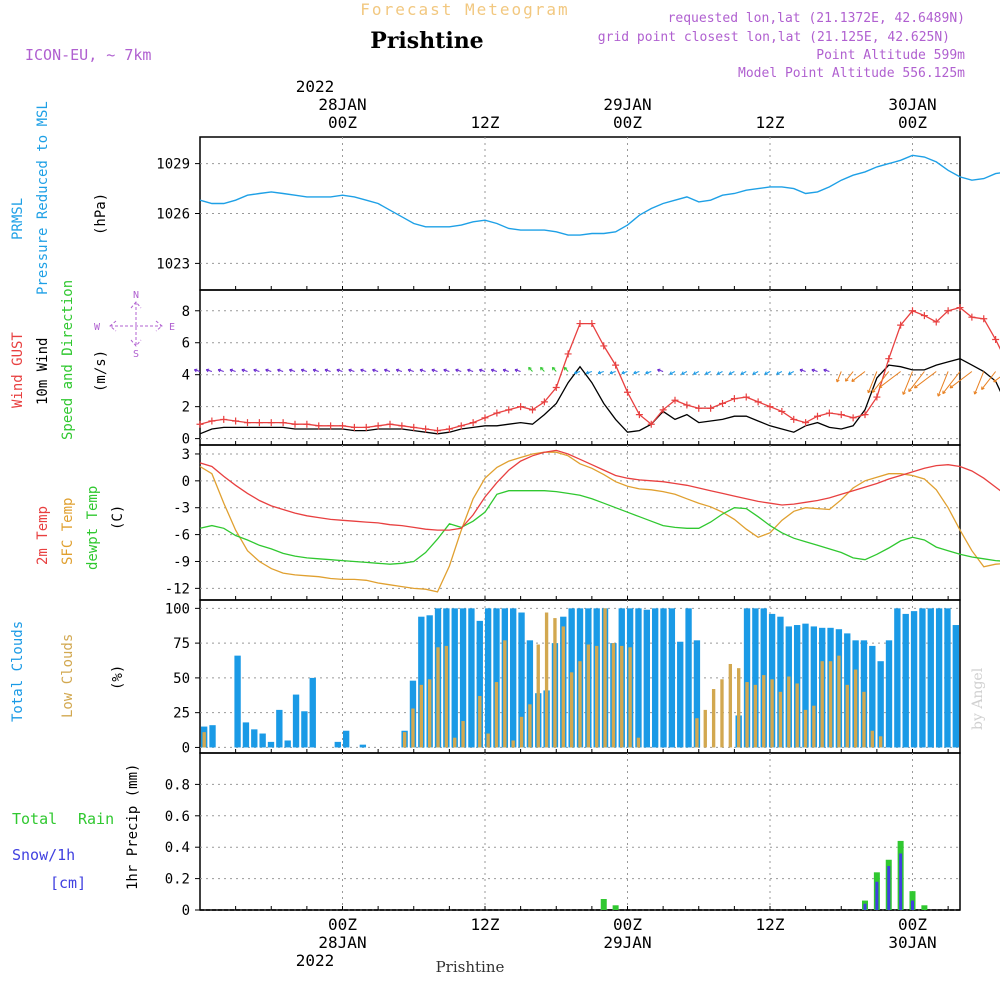 This screenshot has width=1000, height=1000. Describe the element at coordinates (43, 371) in the screenshot. I see `wind10m-label: 10m Wind` at that location.